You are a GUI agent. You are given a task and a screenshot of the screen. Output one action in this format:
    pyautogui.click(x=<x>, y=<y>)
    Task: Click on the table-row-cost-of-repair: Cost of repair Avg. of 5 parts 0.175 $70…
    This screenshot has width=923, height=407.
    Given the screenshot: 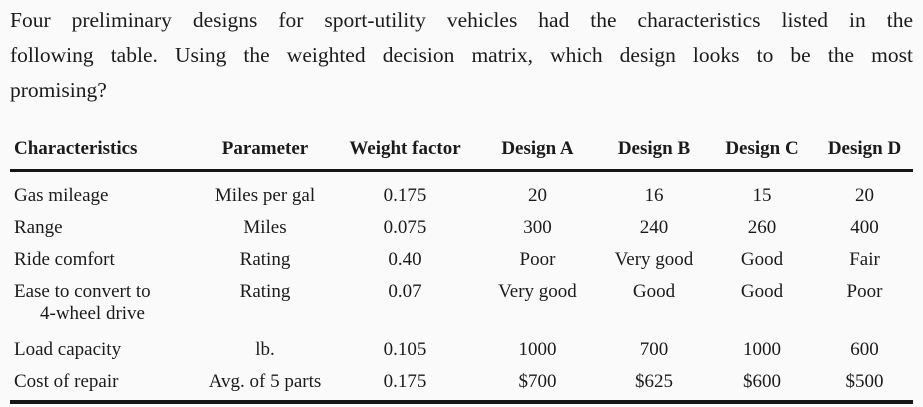 What is the action you would take?
    pyautogui.click(x=461, y=382)
    